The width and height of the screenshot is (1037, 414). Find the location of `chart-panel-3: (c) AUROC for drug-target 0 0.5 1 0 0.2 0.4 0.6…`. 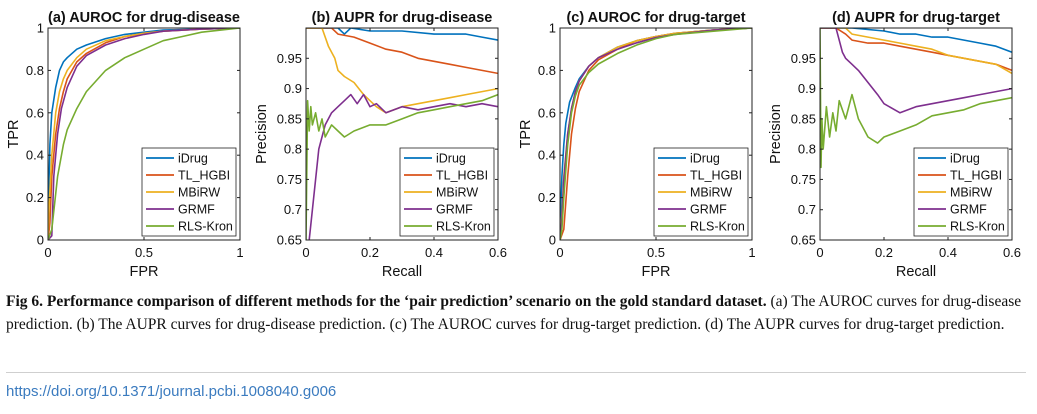

chart-panel-3: (c) AUROC for drug-target 0 0.5 1 0 0.2 0.4 0.6… is located at coordinates (637, 145).